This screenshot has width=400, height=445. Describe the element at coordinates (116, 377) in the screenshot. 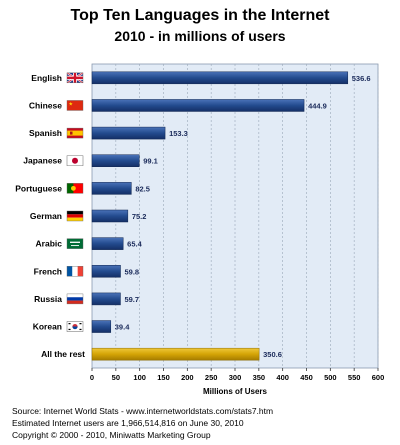

I see `x-tick-label: 50` at that location.